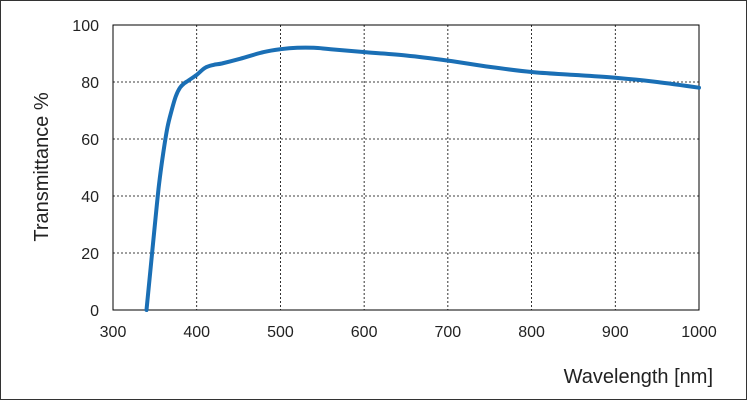 This screenshot has width=747, height=400. Describe the element at coordinates (699, 332) in the screenshot. I see `x-tick-label: 1000` at that location.